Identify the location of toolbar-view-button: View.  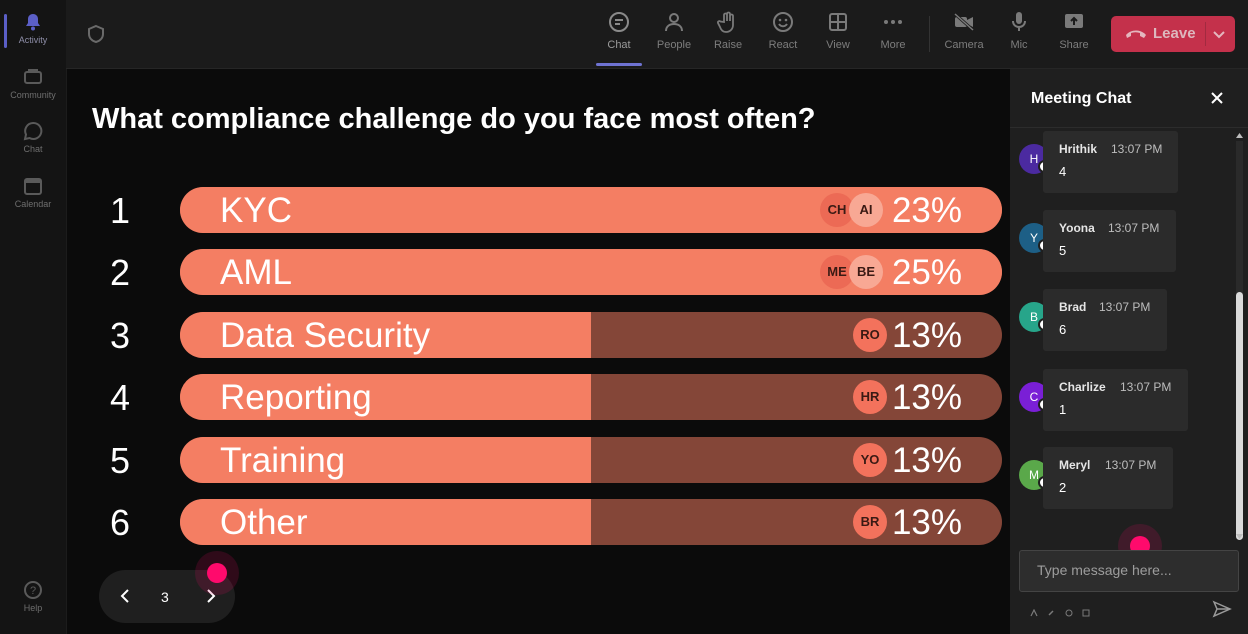
(838, 30).